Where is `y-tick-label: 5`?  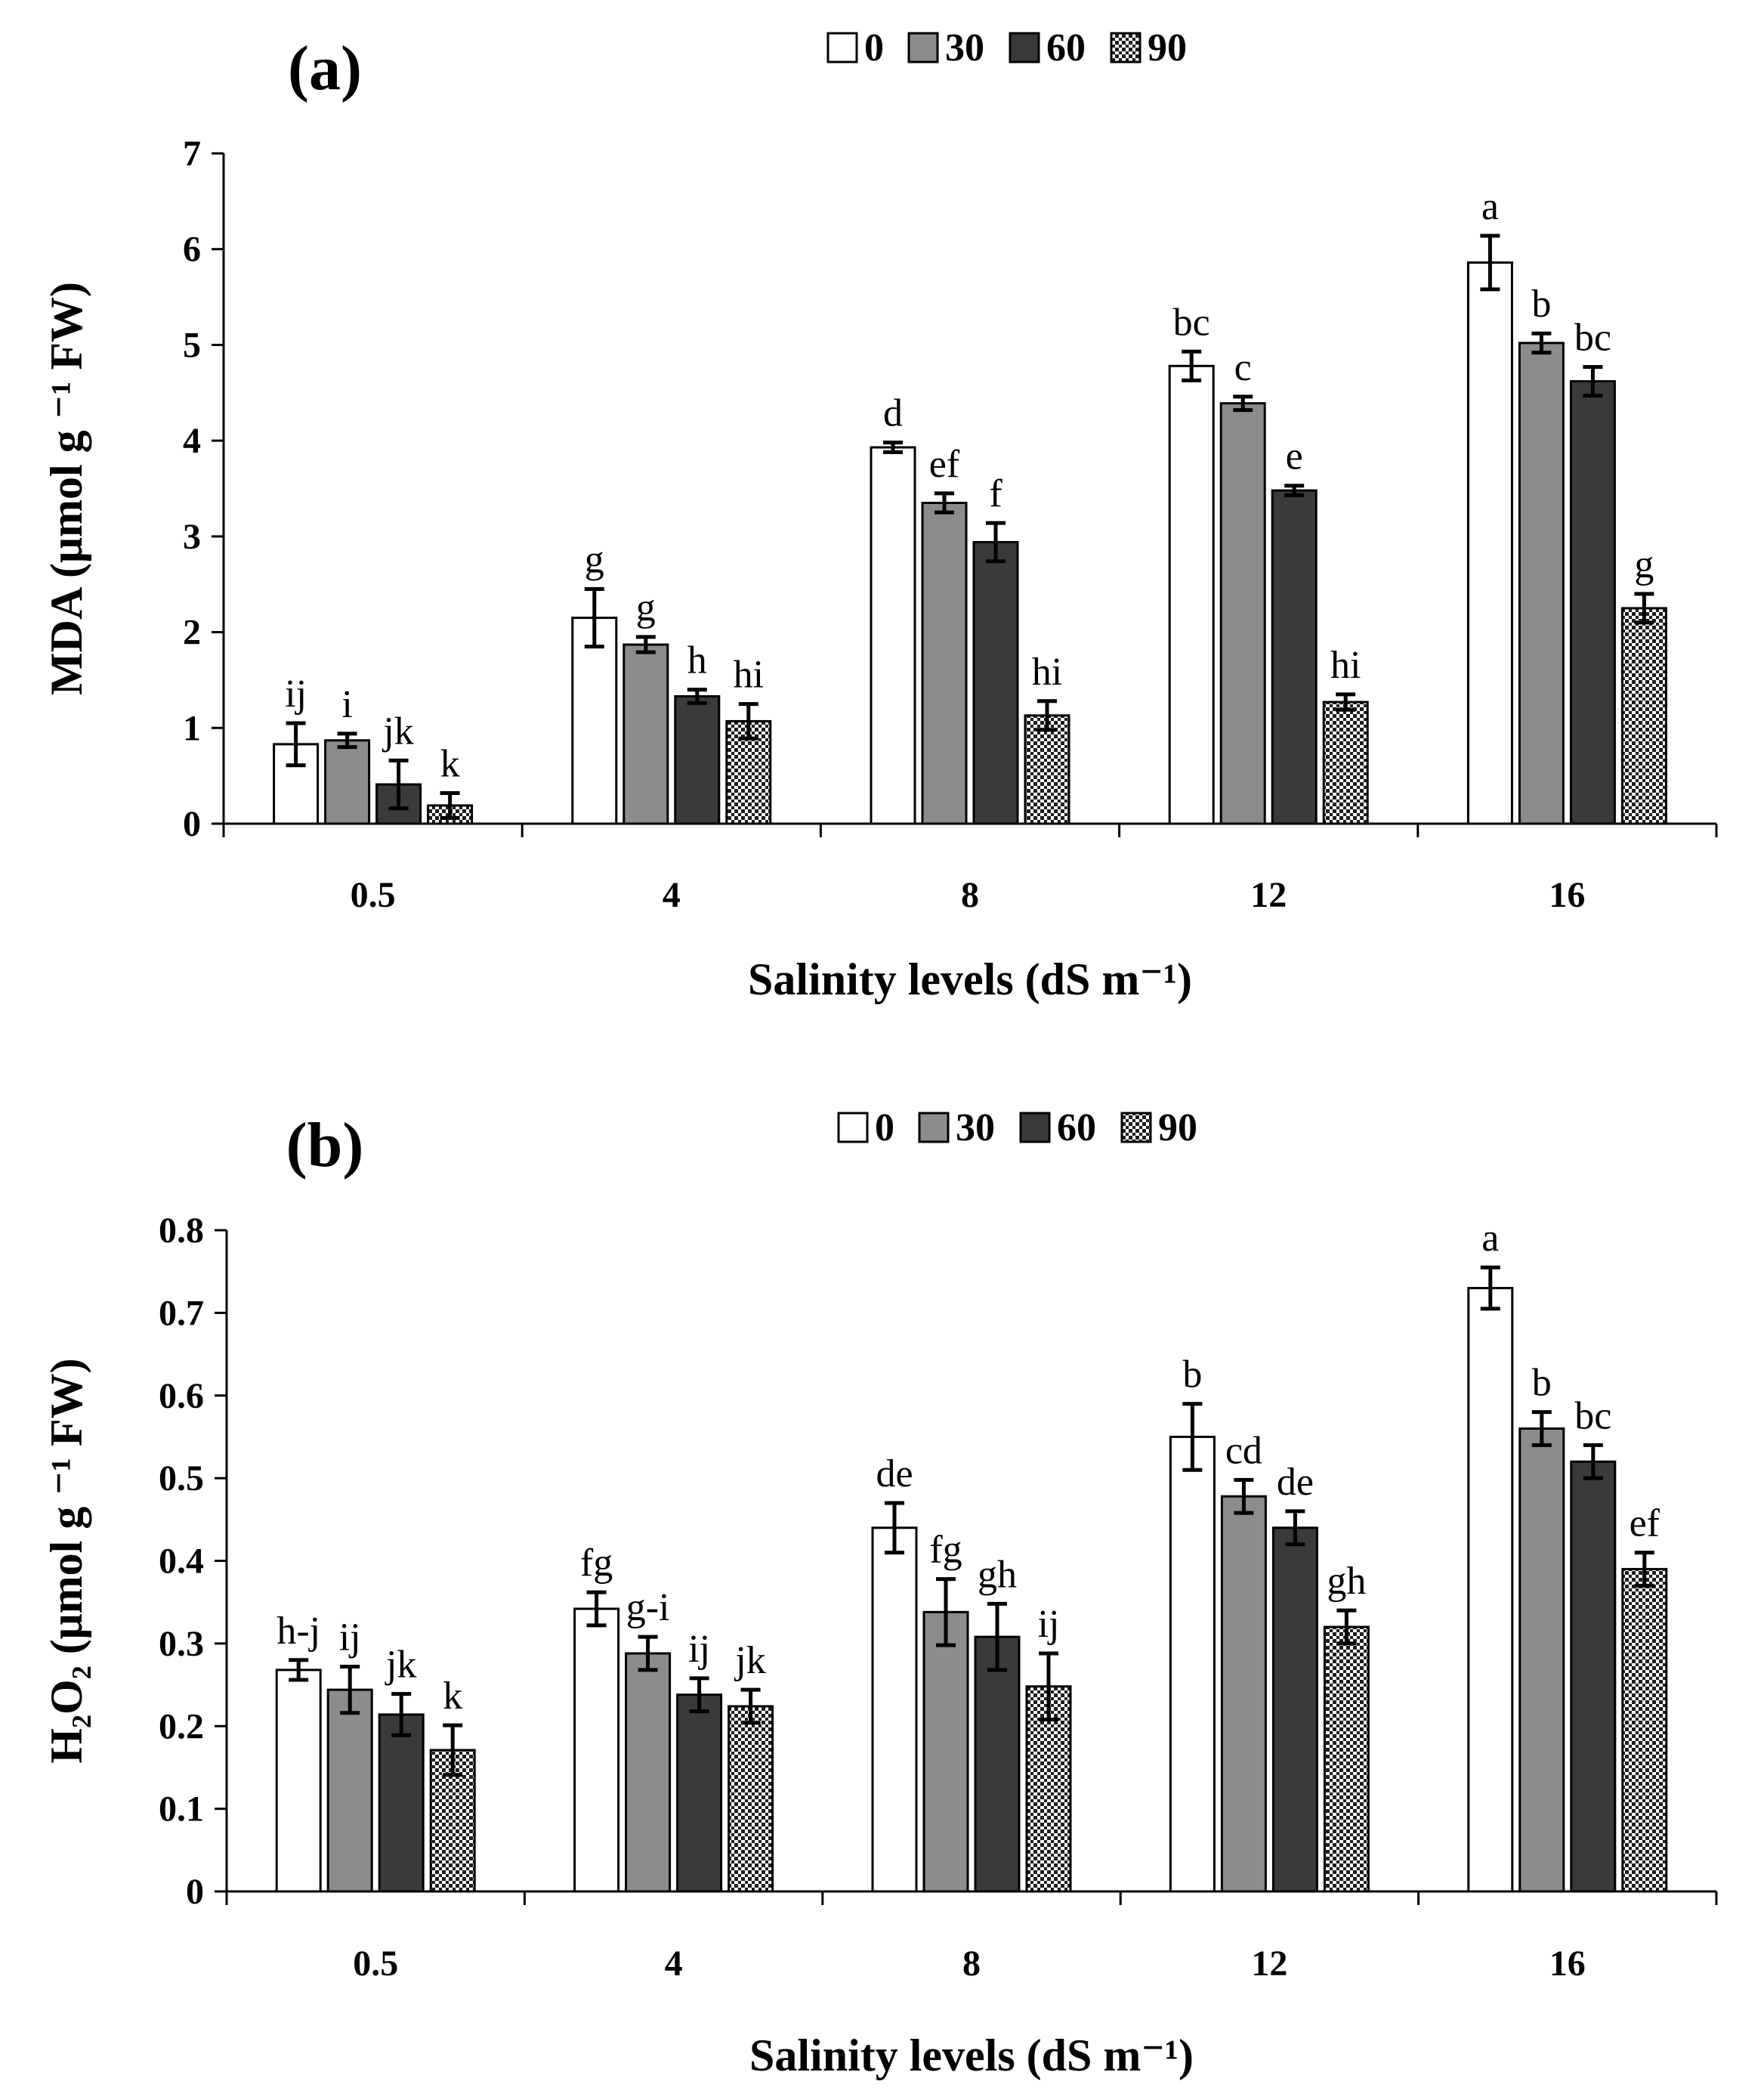
y-tick-label: 5 is located at coordinates (192, 345).